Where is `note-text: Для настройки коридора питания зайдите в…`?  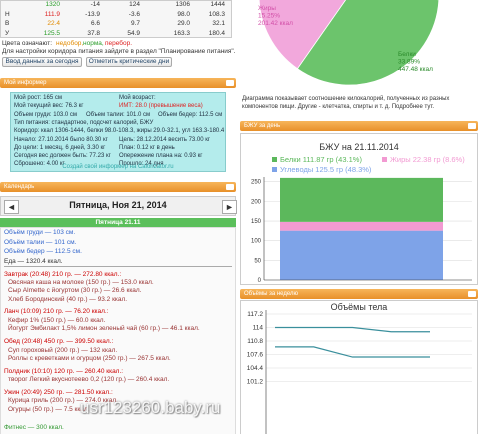
note-text: Для настройки коридора питания зайдите в… is located at coordinates (119, 51).